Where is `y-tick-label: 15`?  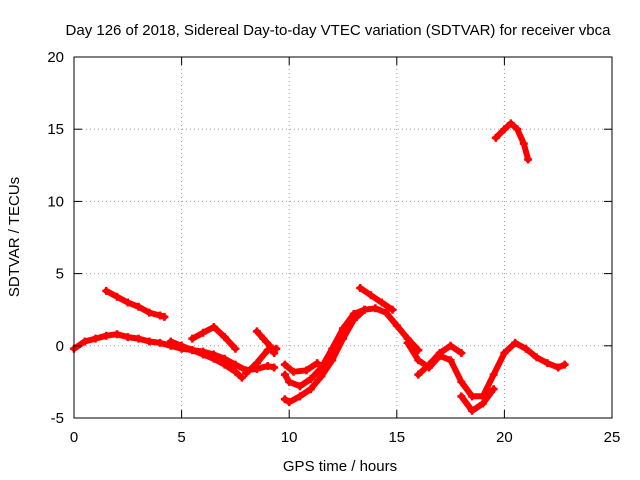 y-tick-label: 15 is located at coordinates (55, 129).